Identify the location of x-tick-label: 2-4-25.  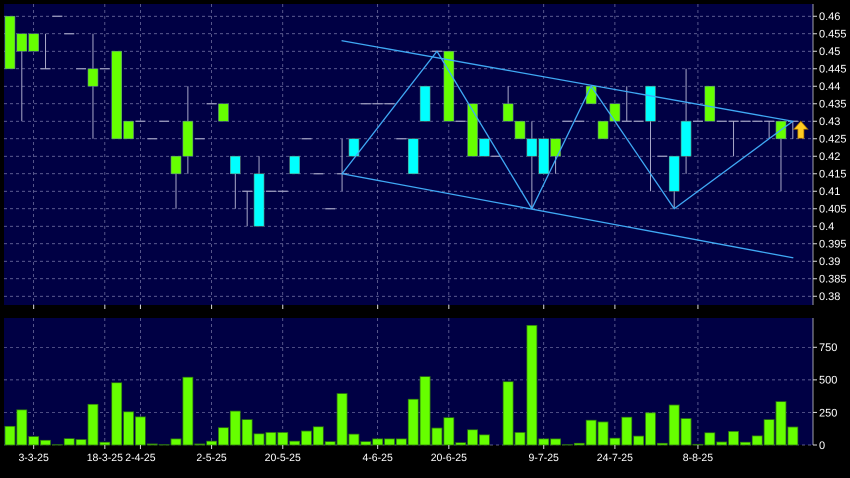
(140, 458).